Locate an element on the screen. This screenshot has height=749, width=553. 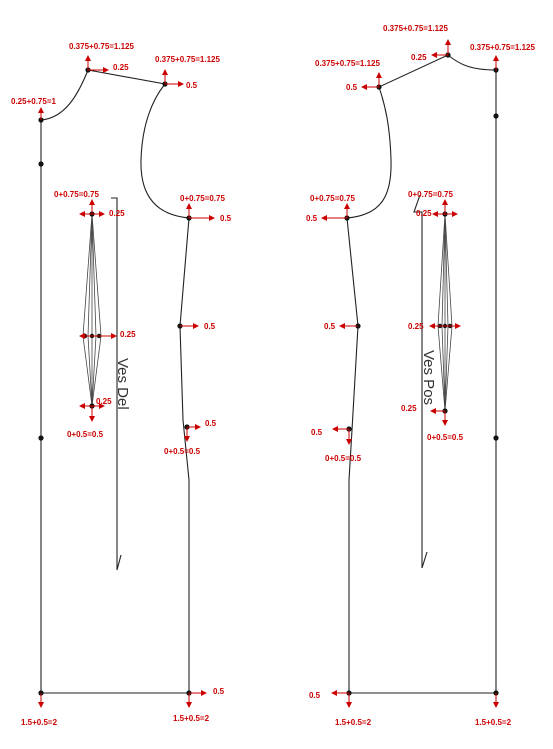
label-neck-front: 0.25+0.75=1 is located at coordinates (33, 101).